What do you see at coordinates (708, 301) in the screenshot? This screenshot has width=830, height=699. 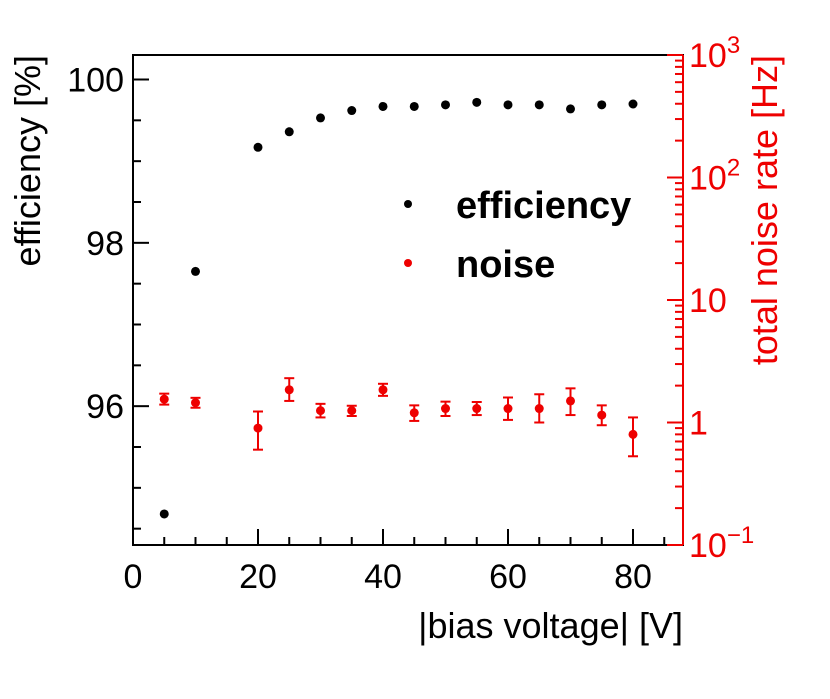 I see `y-right-tick-label: 10` at bounding box center [708, 301].